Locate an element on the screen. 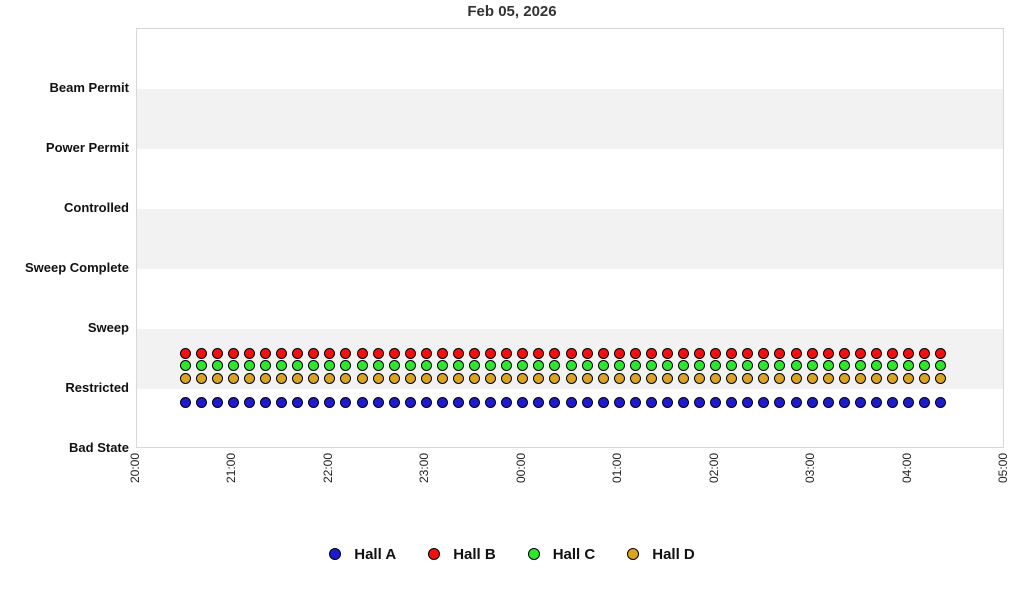 The height and width of the screenshot is (600, 1024). x-axis-label: 03:00 is located at coordinates (810, 468).